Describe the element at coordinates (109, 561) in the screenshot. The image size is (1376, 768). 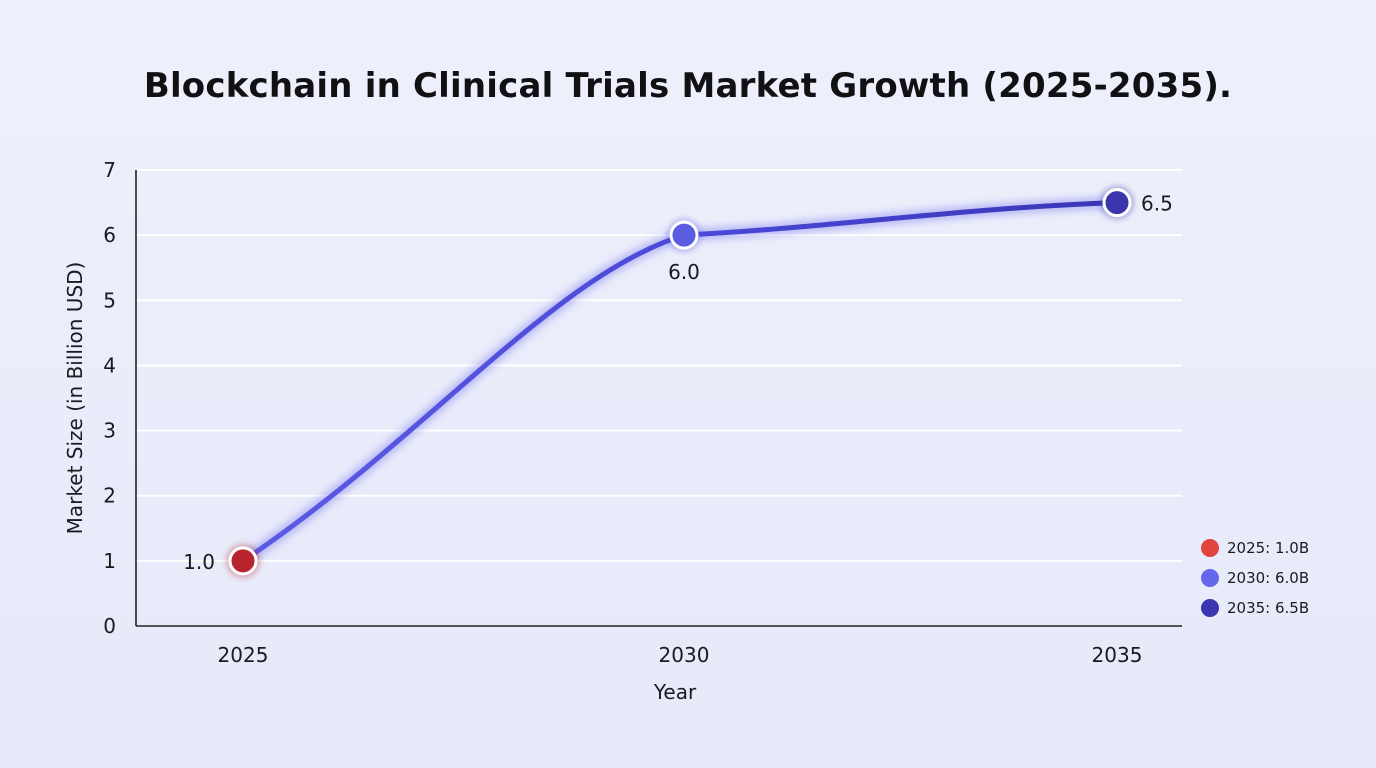
I see `y-tick-label: 1` at that location.